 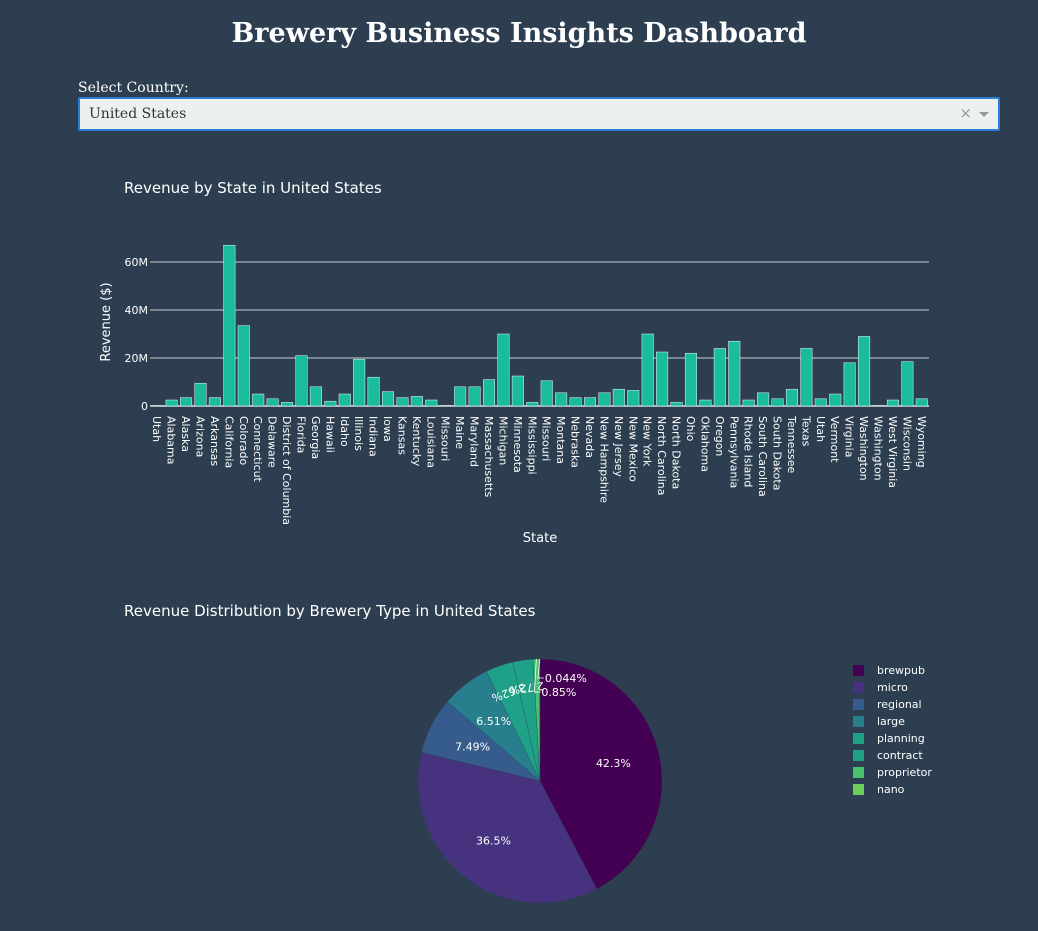 What do you see at coordinates (901, 738) in the screenshot?
I see `legend-label: planning` at bounding box center [901, 738].